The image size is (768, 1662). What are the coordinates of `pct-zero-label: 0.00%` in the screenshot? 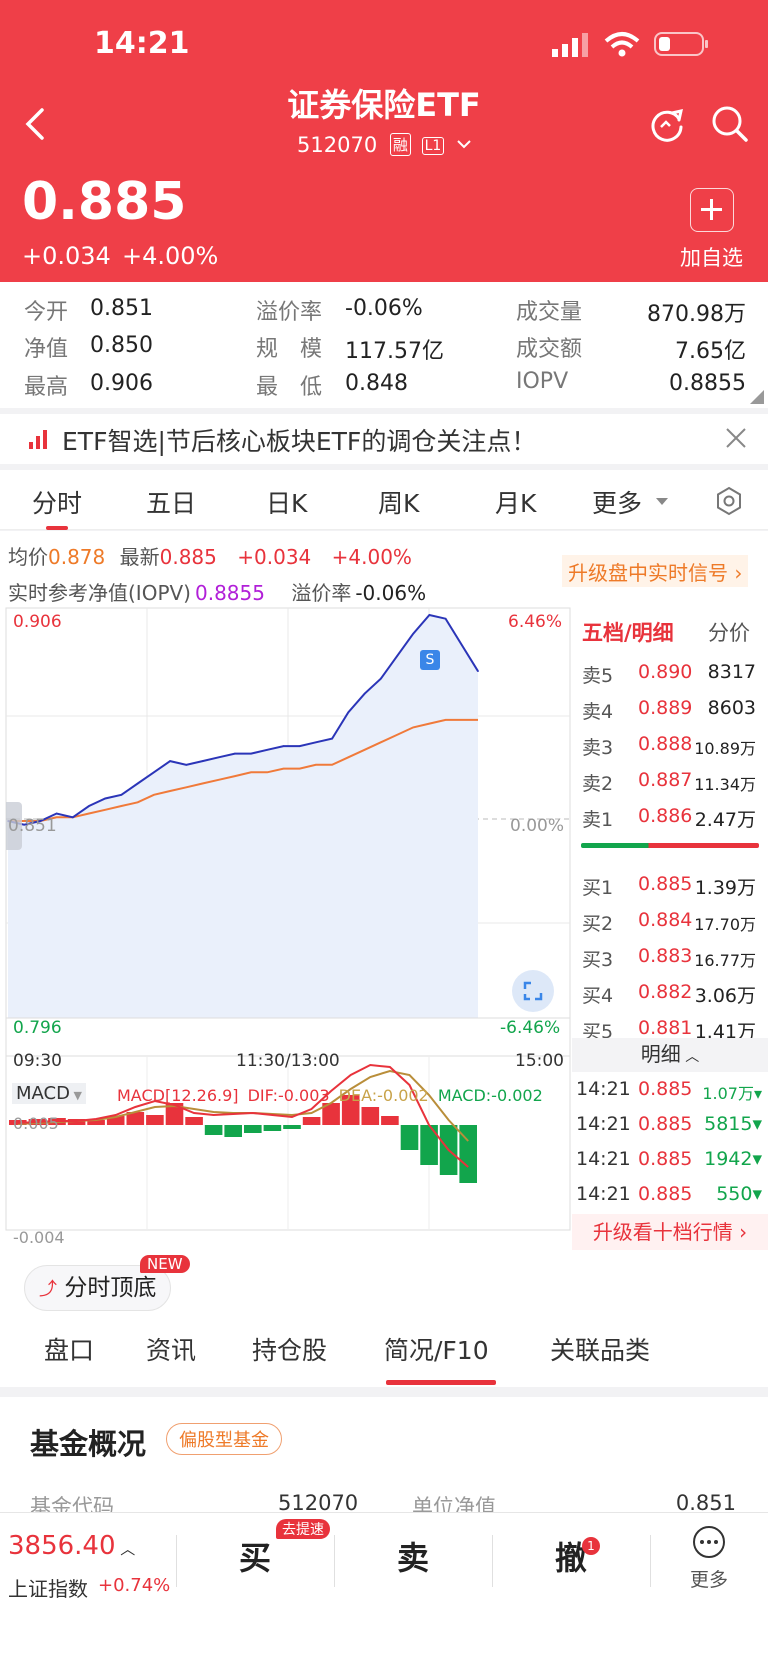 It's located at (537, 826).